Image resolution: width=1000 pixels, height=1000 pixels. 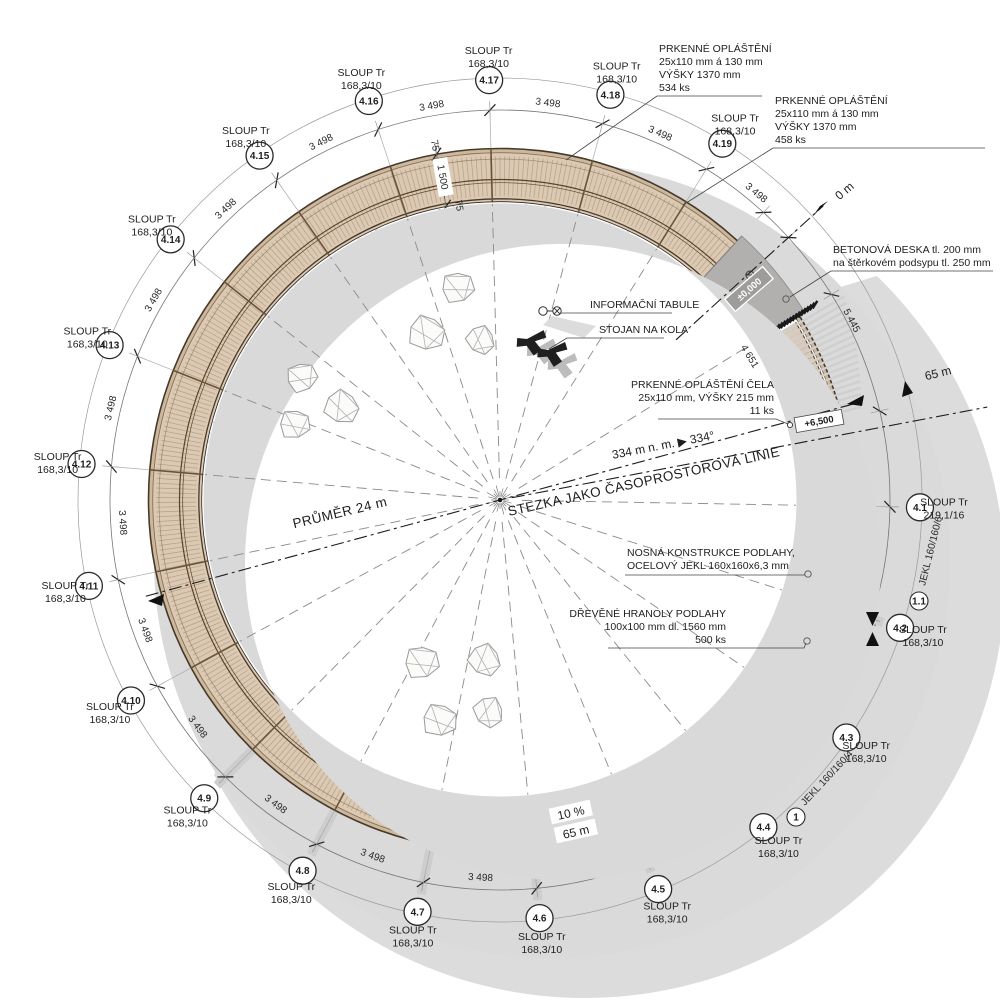 What do you see at coordinates (171, 240) in the screenshot?
I see `column-badge-number: 4.14` at bounding box center [171, 240].